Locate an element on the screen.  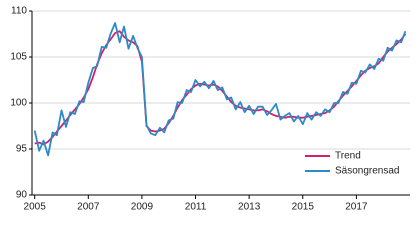
x-tick-label: 2013 is located at coordinates (249, 207).